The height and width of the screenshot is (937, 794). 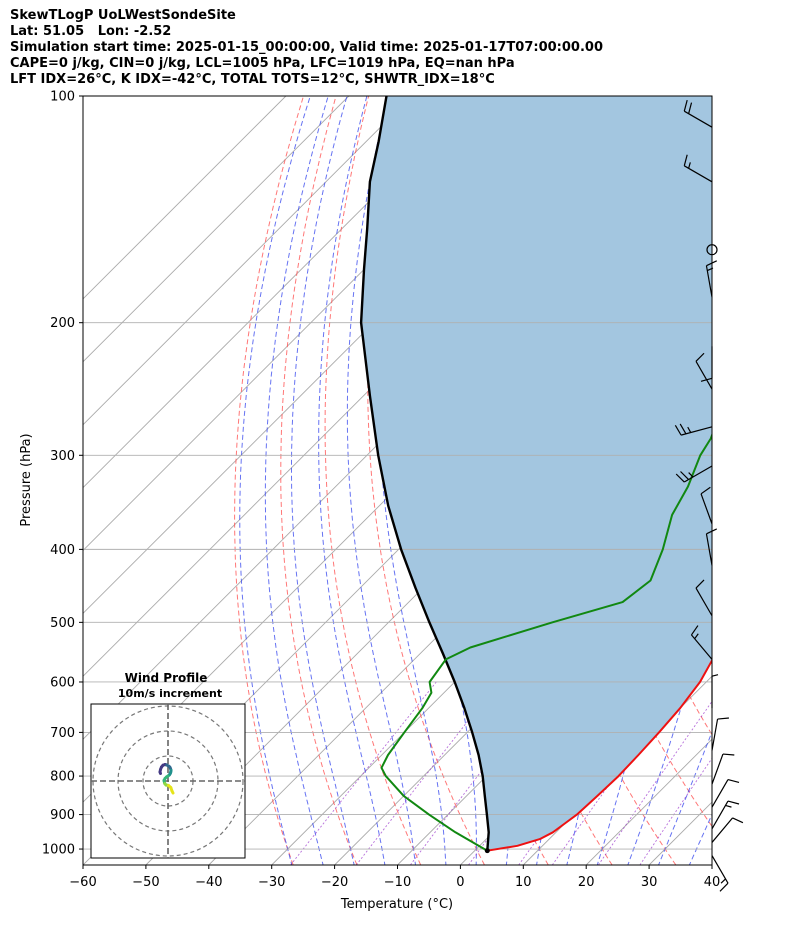 I want to click on x-tick-label: −20, so click(x=334, y=882).